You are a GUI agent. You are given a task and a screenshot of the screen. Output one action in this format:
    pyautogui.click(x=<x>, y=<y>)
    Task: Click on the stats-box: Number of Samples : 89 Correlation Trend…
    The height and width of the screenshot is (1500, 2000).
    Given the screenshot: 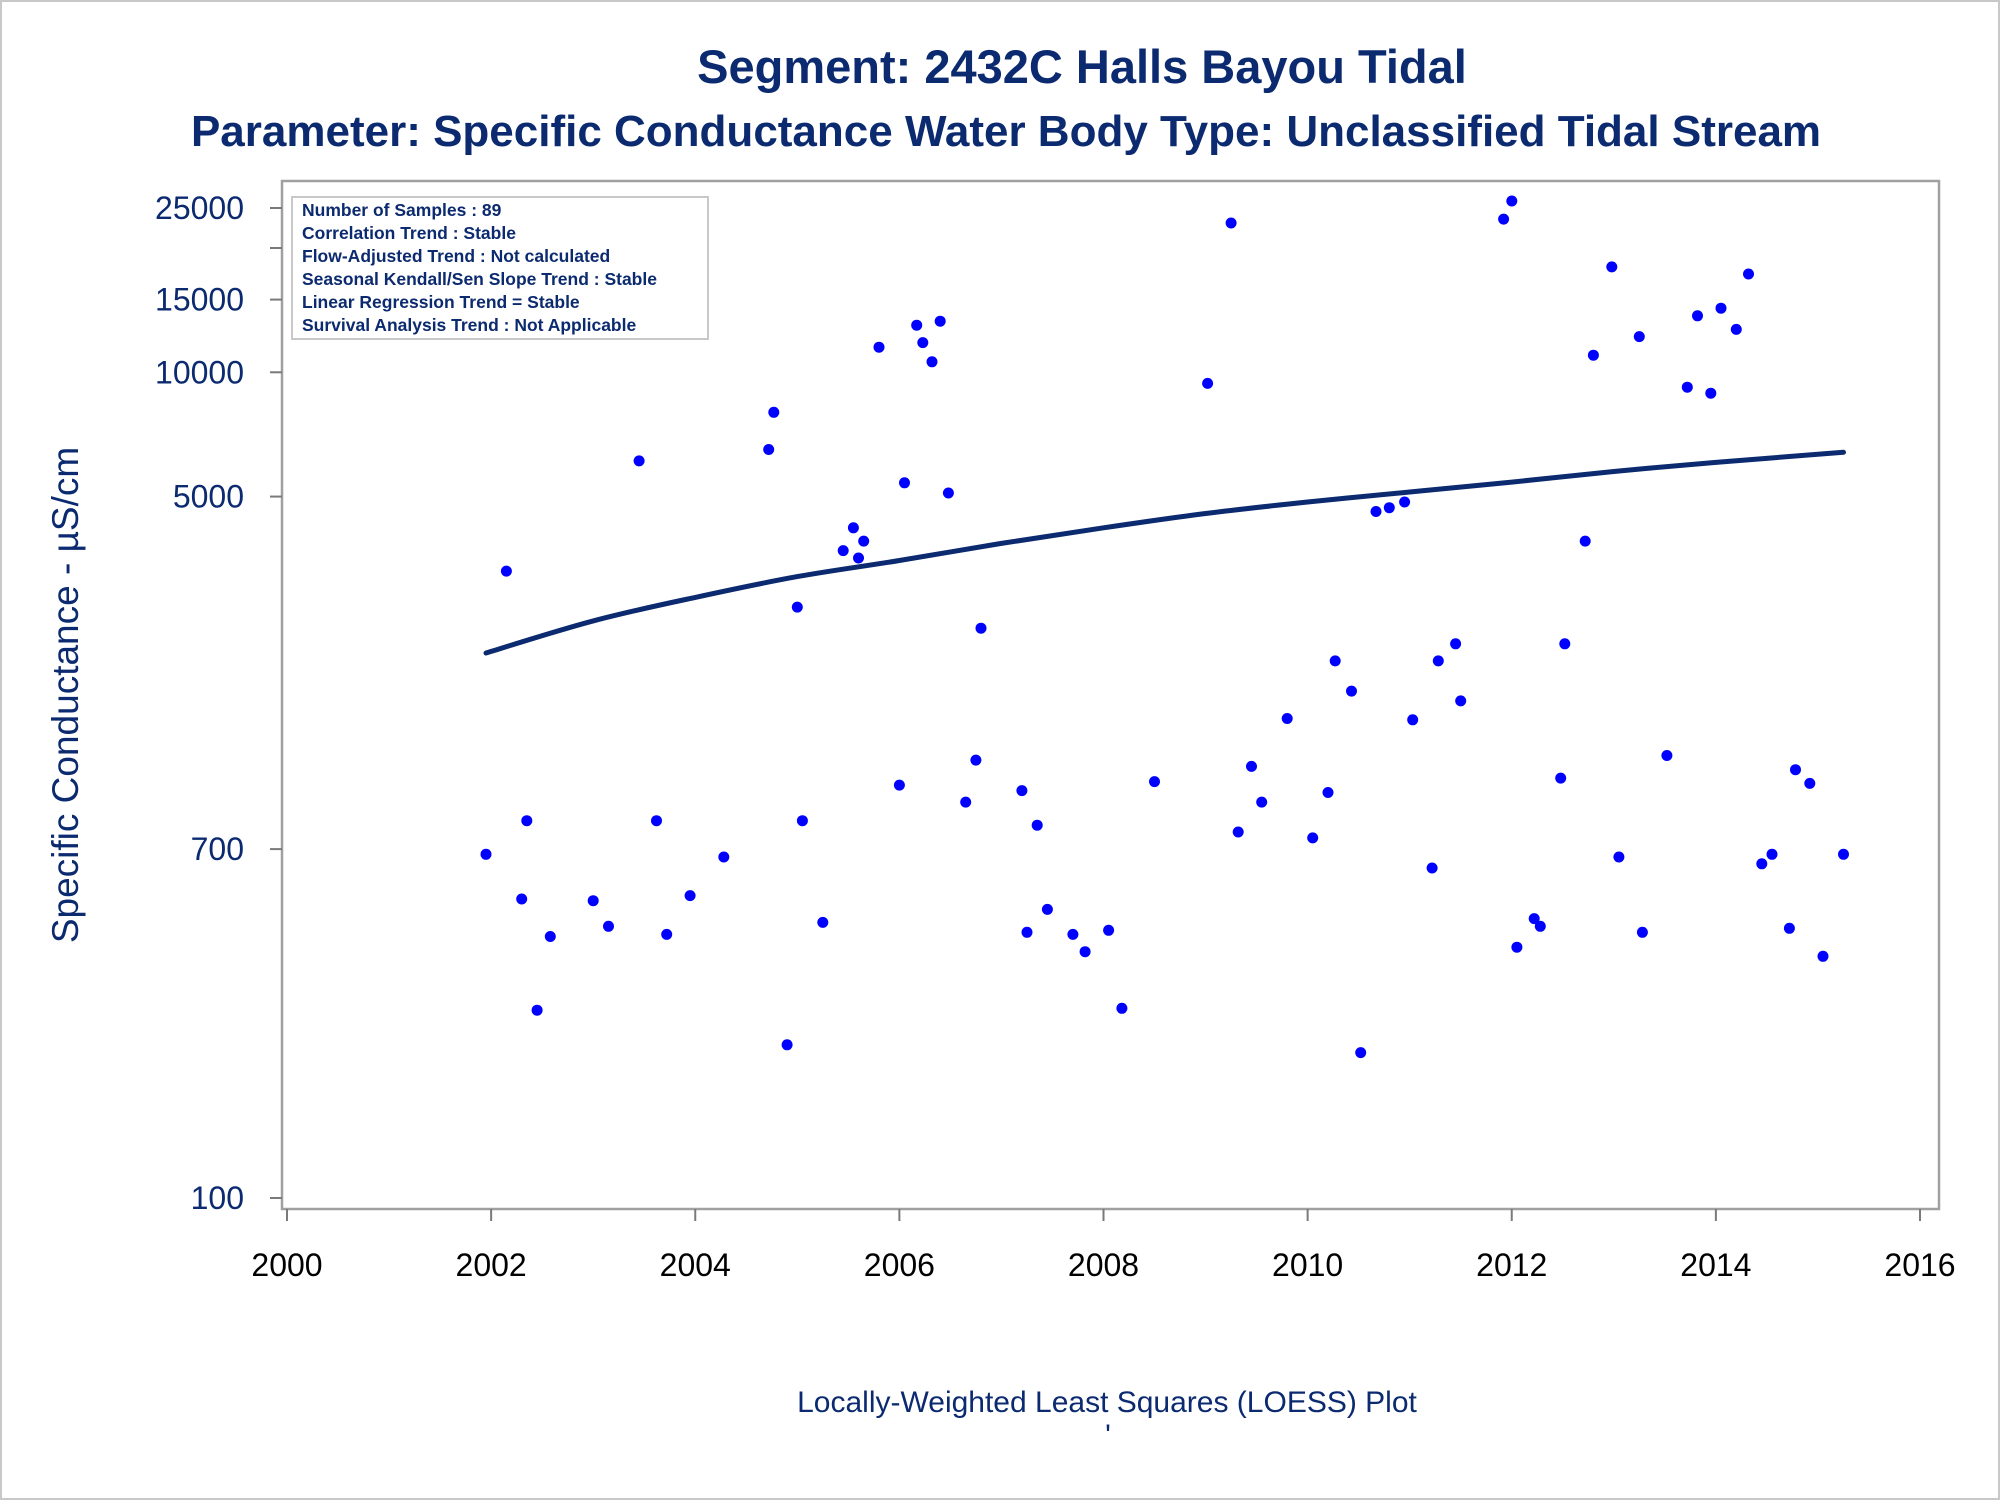 What is the action you would take?
    pyautogui.click(x=500, y=268)
    